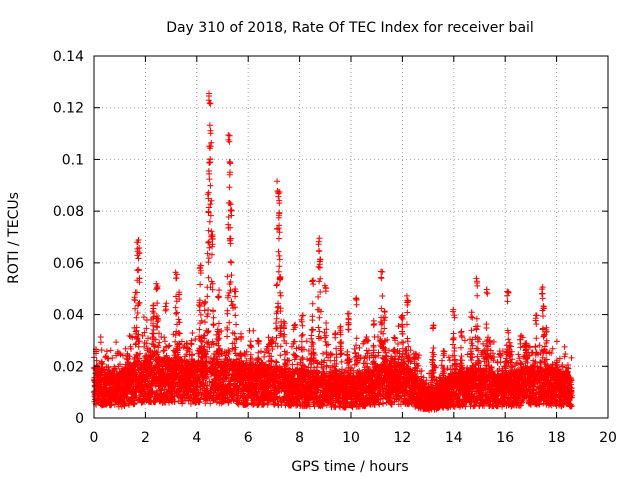  What do you see at coordinates (68, 109) in the screenshot?
I see `y-tick-label: 0.12` at bounding box center [68, 109].